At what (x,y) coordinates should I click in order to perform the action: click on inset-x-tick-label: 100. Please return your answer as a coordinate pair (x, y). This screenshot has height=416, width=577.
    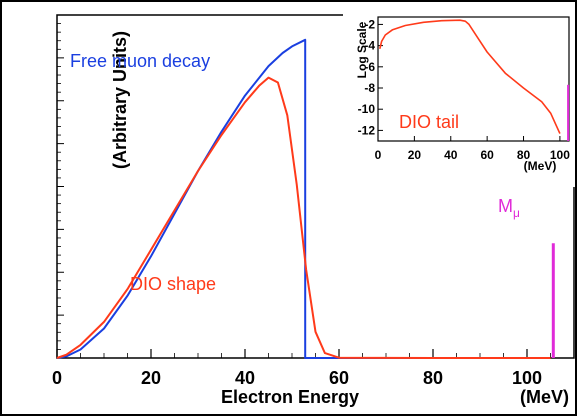
    Looking at the image, I should click on (560, 155).